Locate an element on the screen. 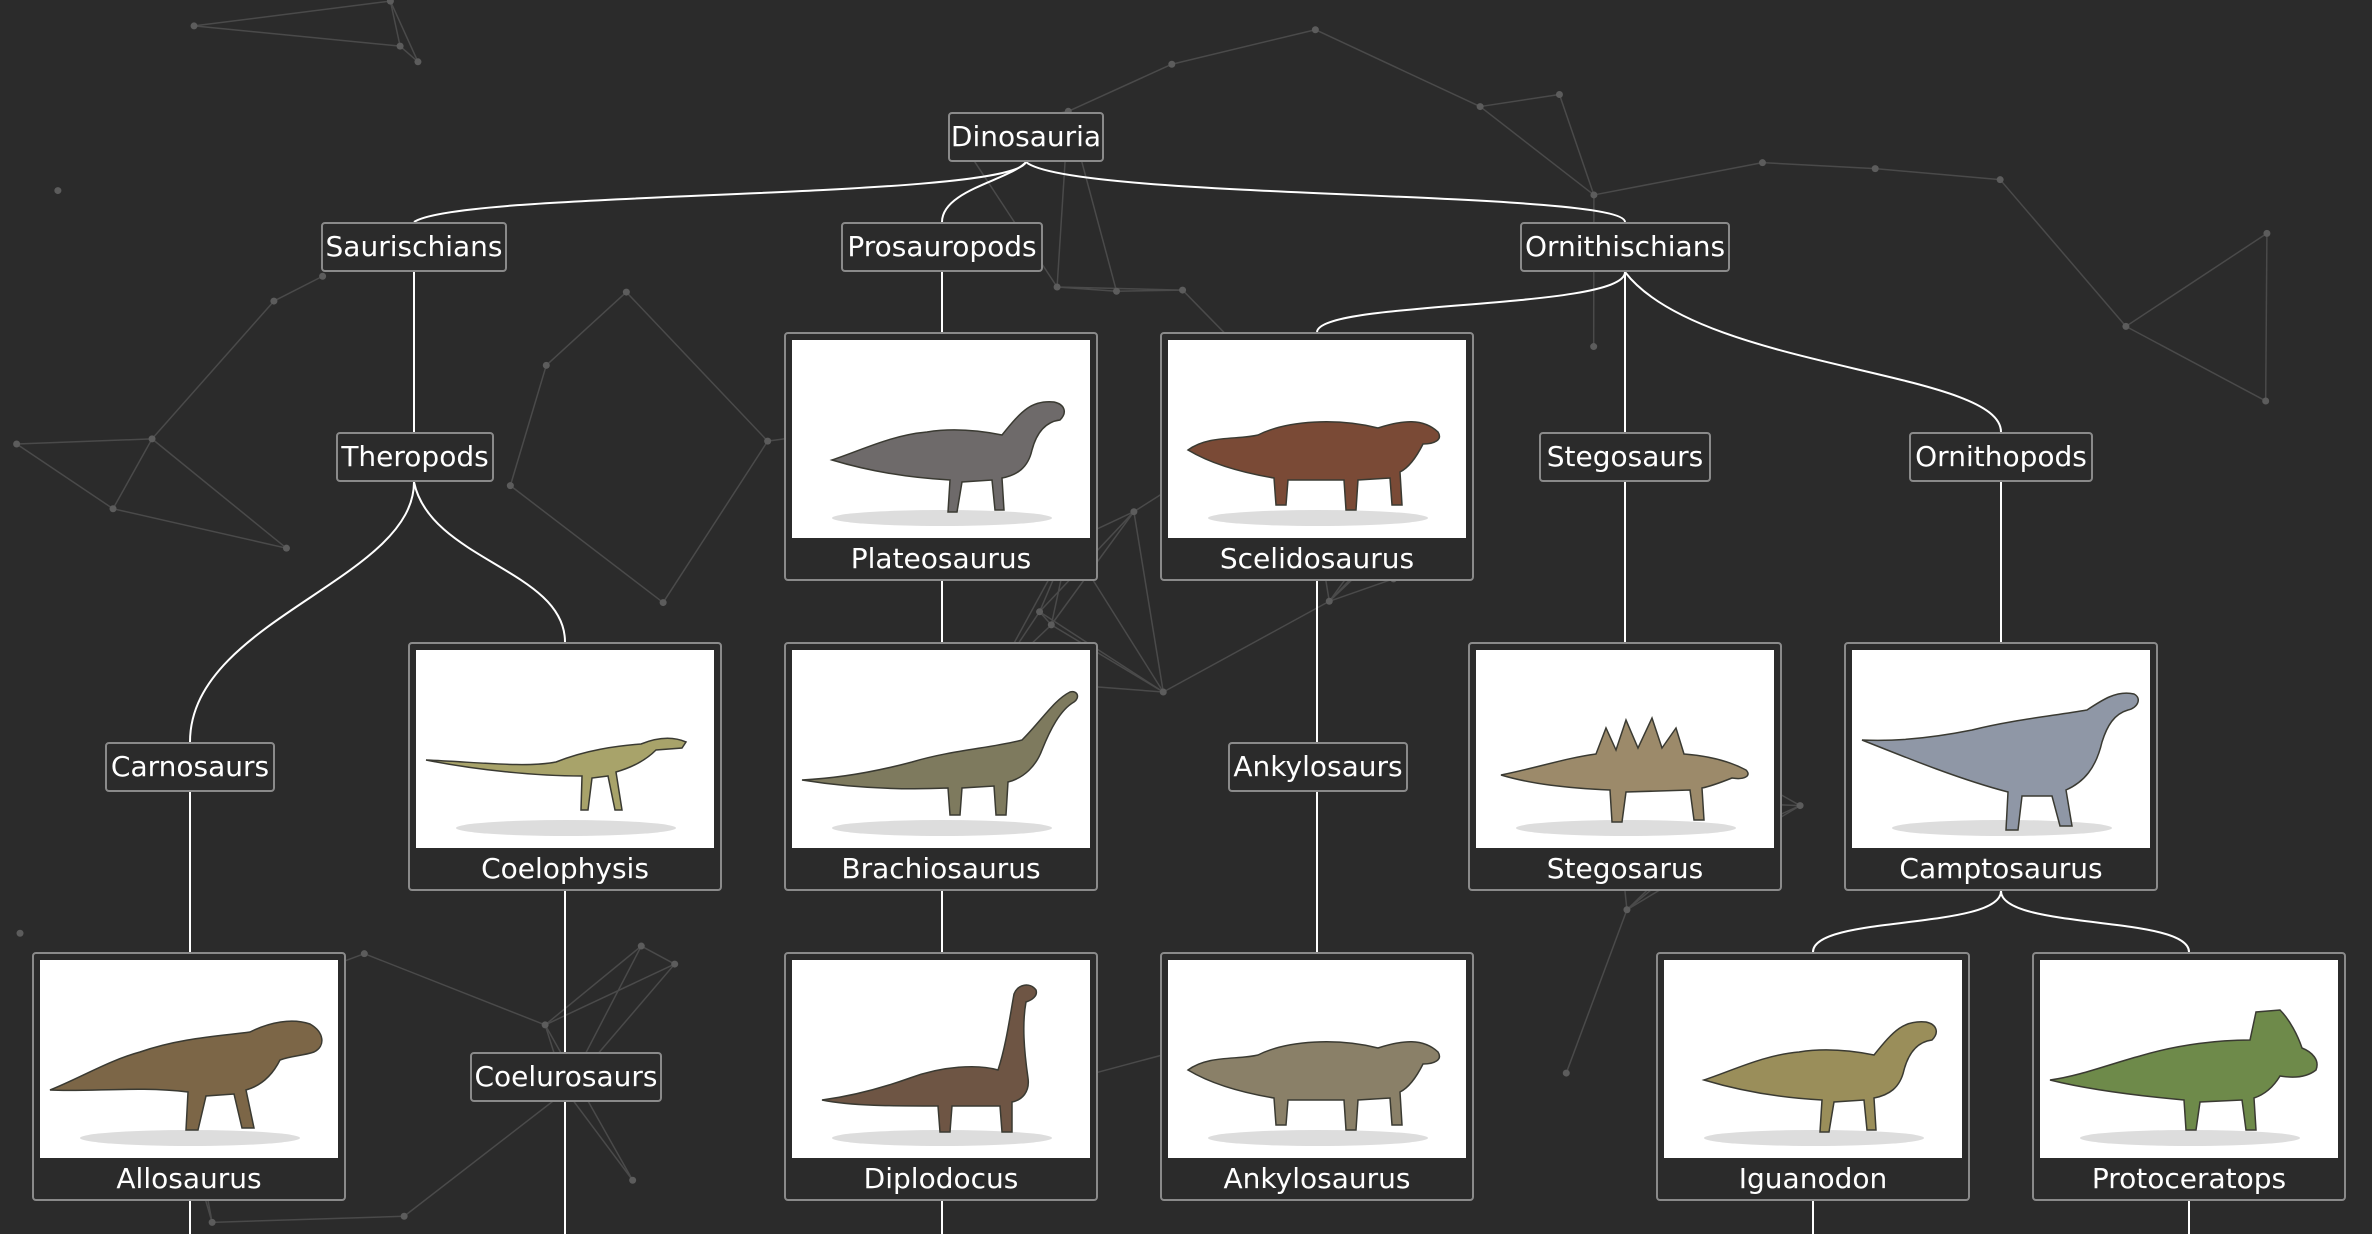  stegosarus-silhouette is located at coordinates (1624, 769).